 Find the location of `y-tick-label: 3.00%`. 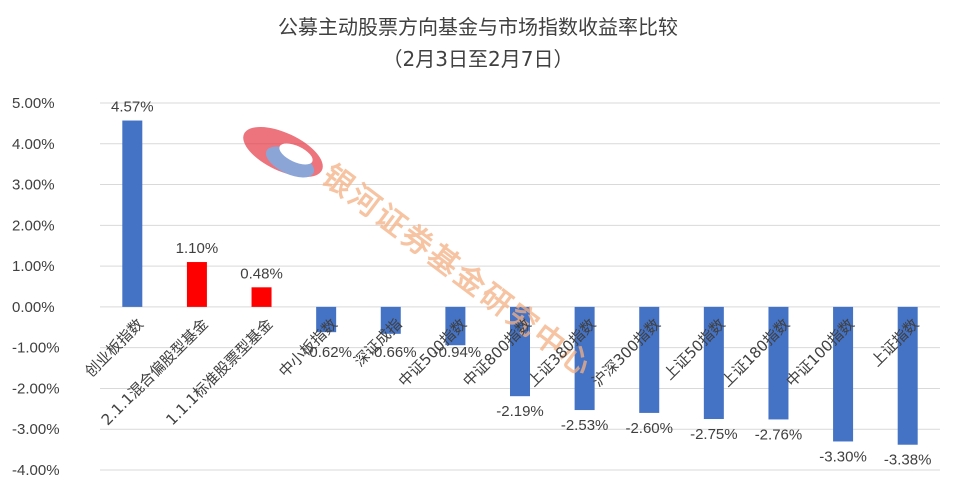

y-tick-label: 3.00% is located at coordinates (33, 185).